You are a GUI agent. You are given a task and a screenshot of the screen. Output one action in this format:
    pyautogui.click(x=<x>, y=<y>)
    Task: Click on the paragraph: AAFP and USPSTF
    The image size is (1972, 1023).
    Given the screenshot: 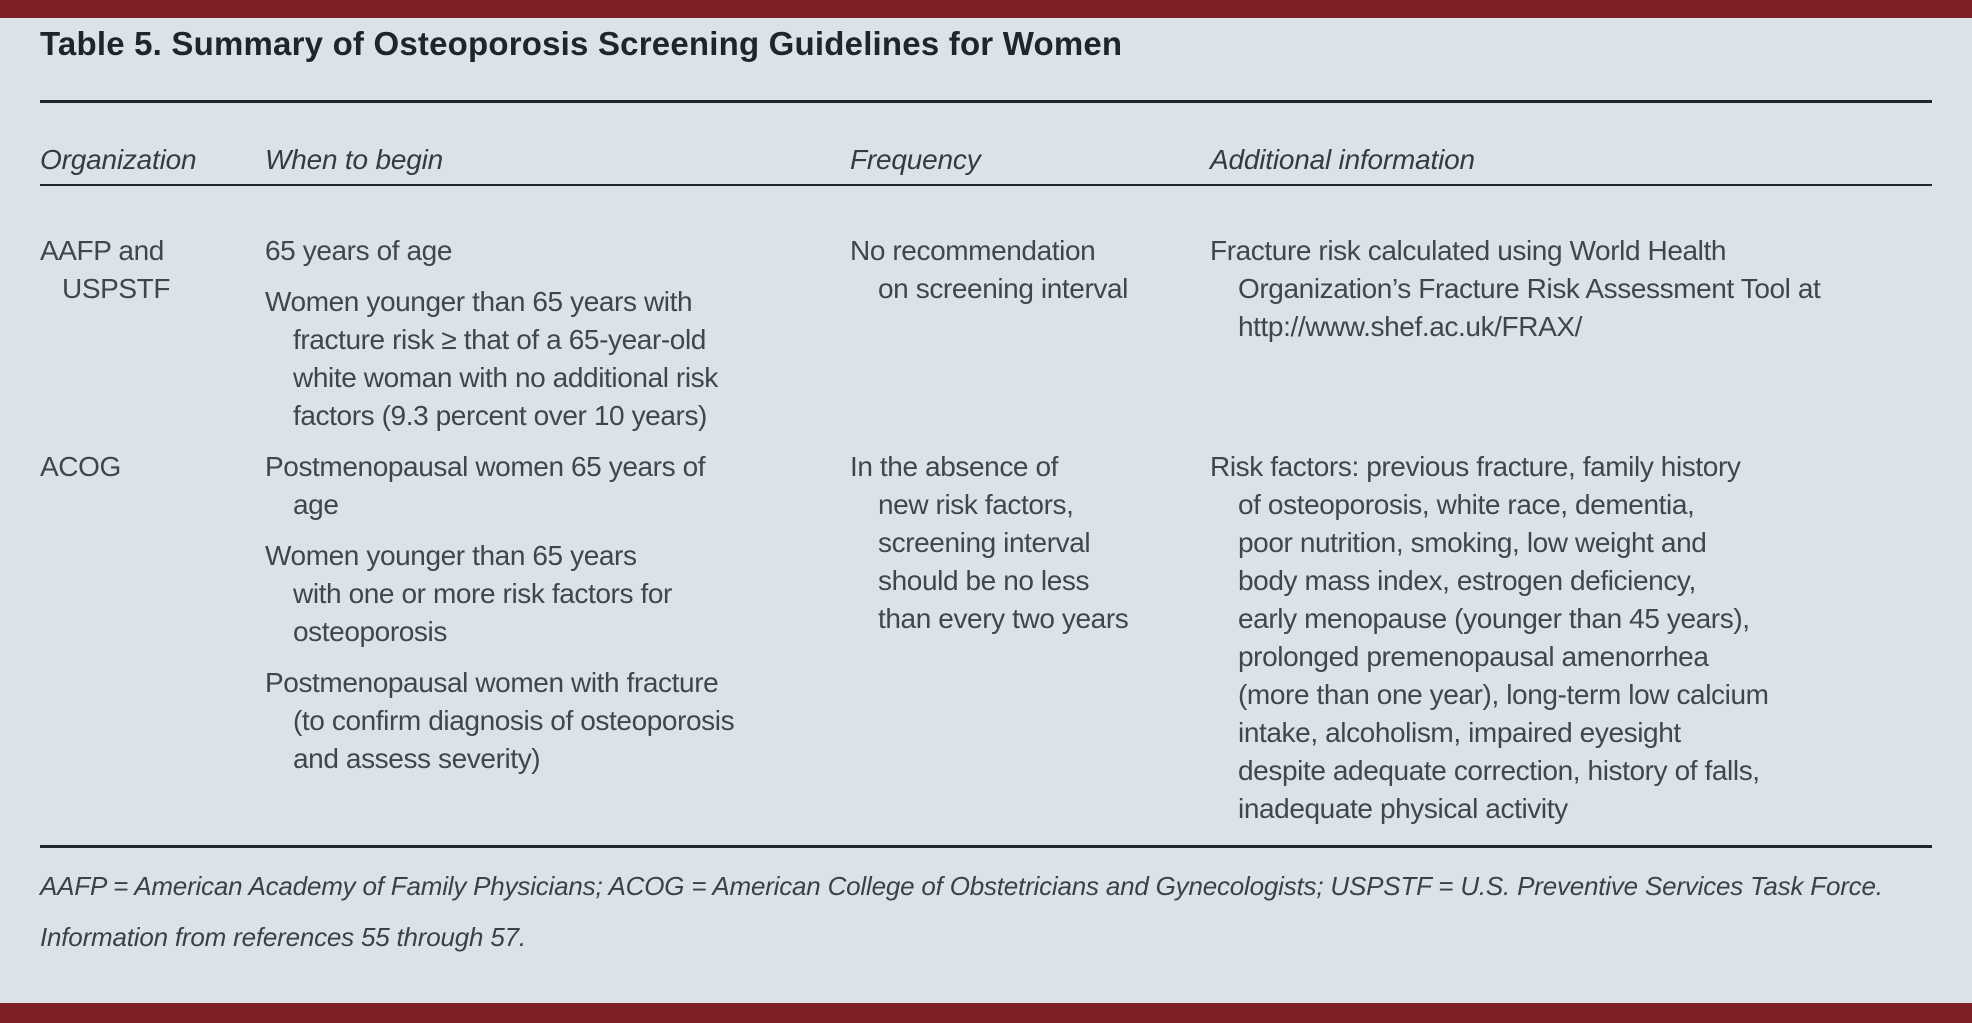 What is the action you would take?
    pyautogui.click(x=152, y=270)
    